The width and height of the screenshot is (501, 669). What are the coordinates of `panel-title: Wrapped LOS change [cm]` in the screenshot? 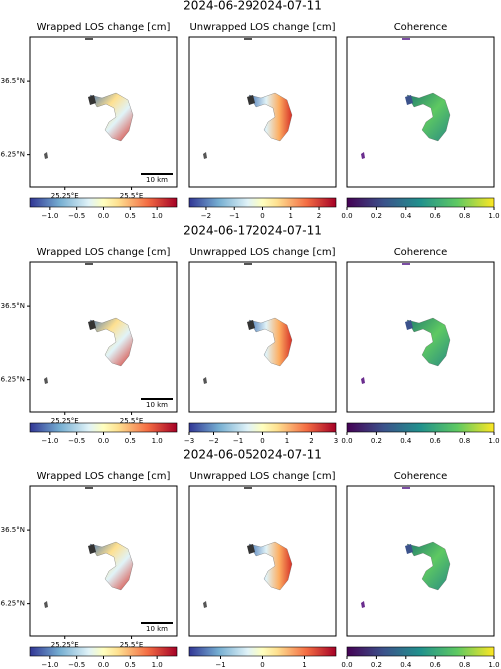 It's located at (104, 476).